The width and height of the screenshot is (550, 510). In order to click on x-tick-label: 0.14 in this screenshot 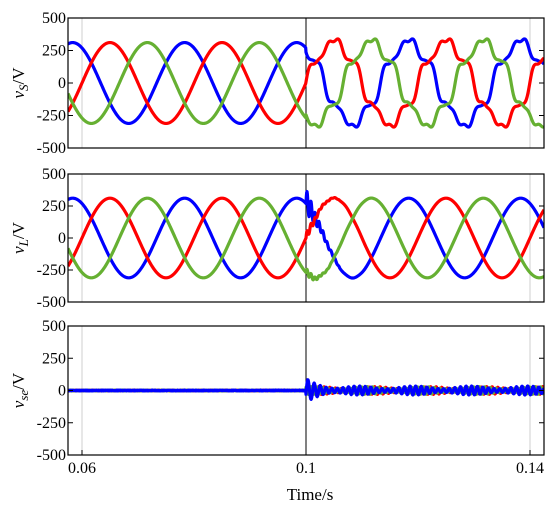, I will do `click(530, 468)`.